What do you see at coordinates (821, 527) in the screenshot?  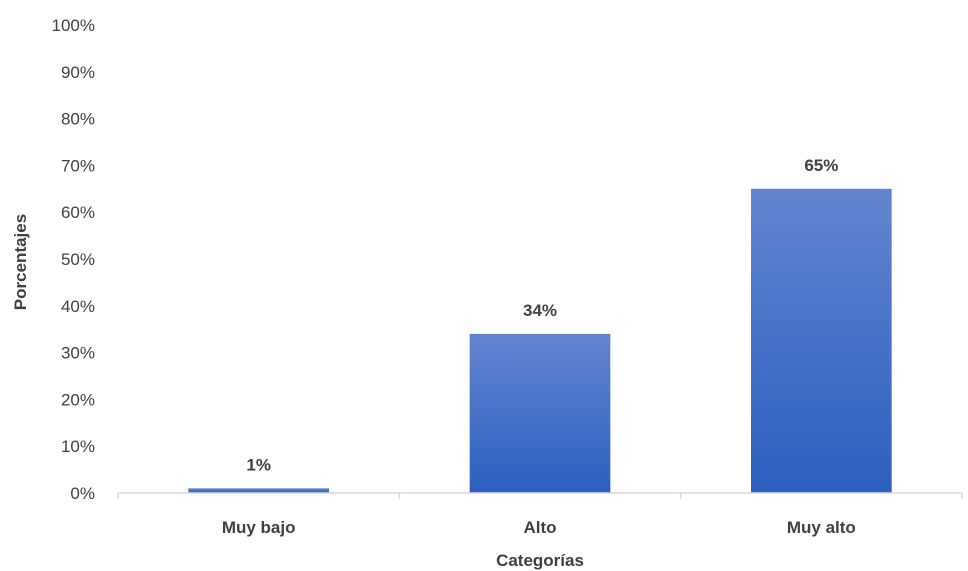 I see `category-label: Muy alto` at bounding box center [821, 527].